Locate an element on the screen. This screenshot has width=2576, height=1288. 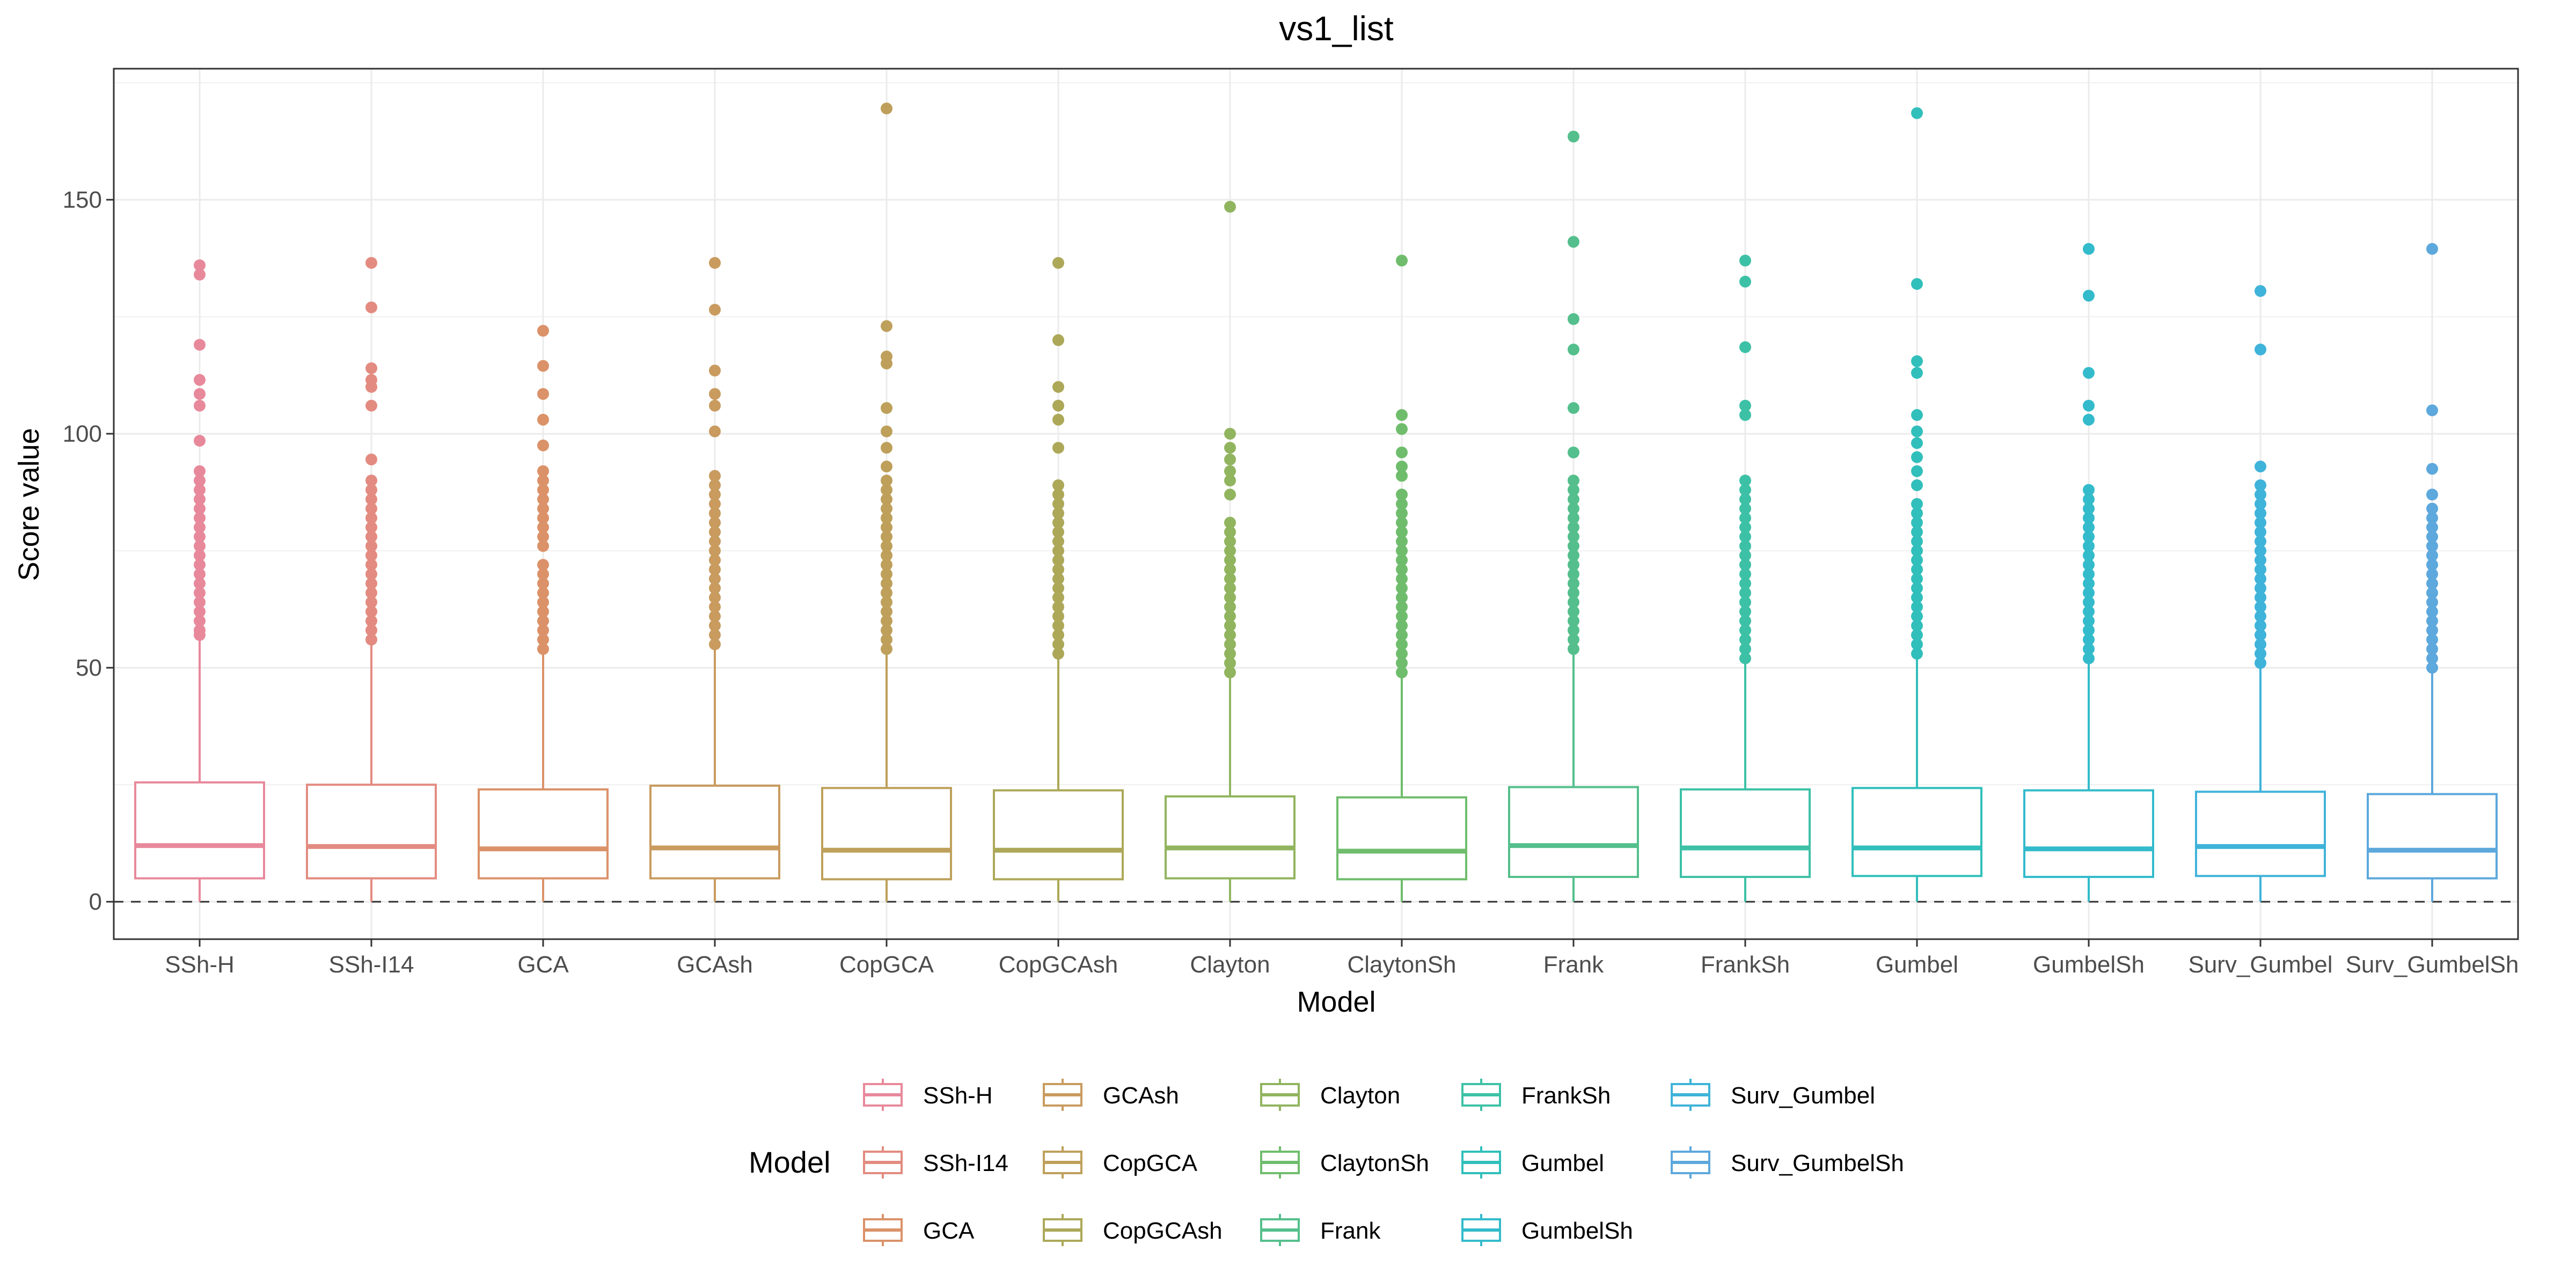
legend-label: CopGCA is located at coordinates (1150, 1163).